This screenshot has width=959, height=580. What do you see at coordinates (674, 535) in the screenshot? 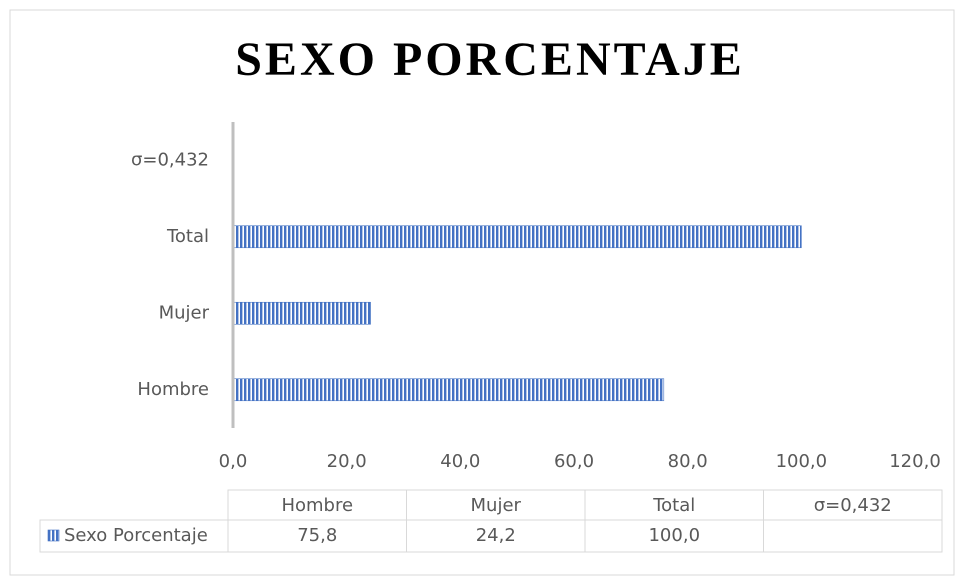
I see `table-value: 100,0` at bounding box center [674, 535].